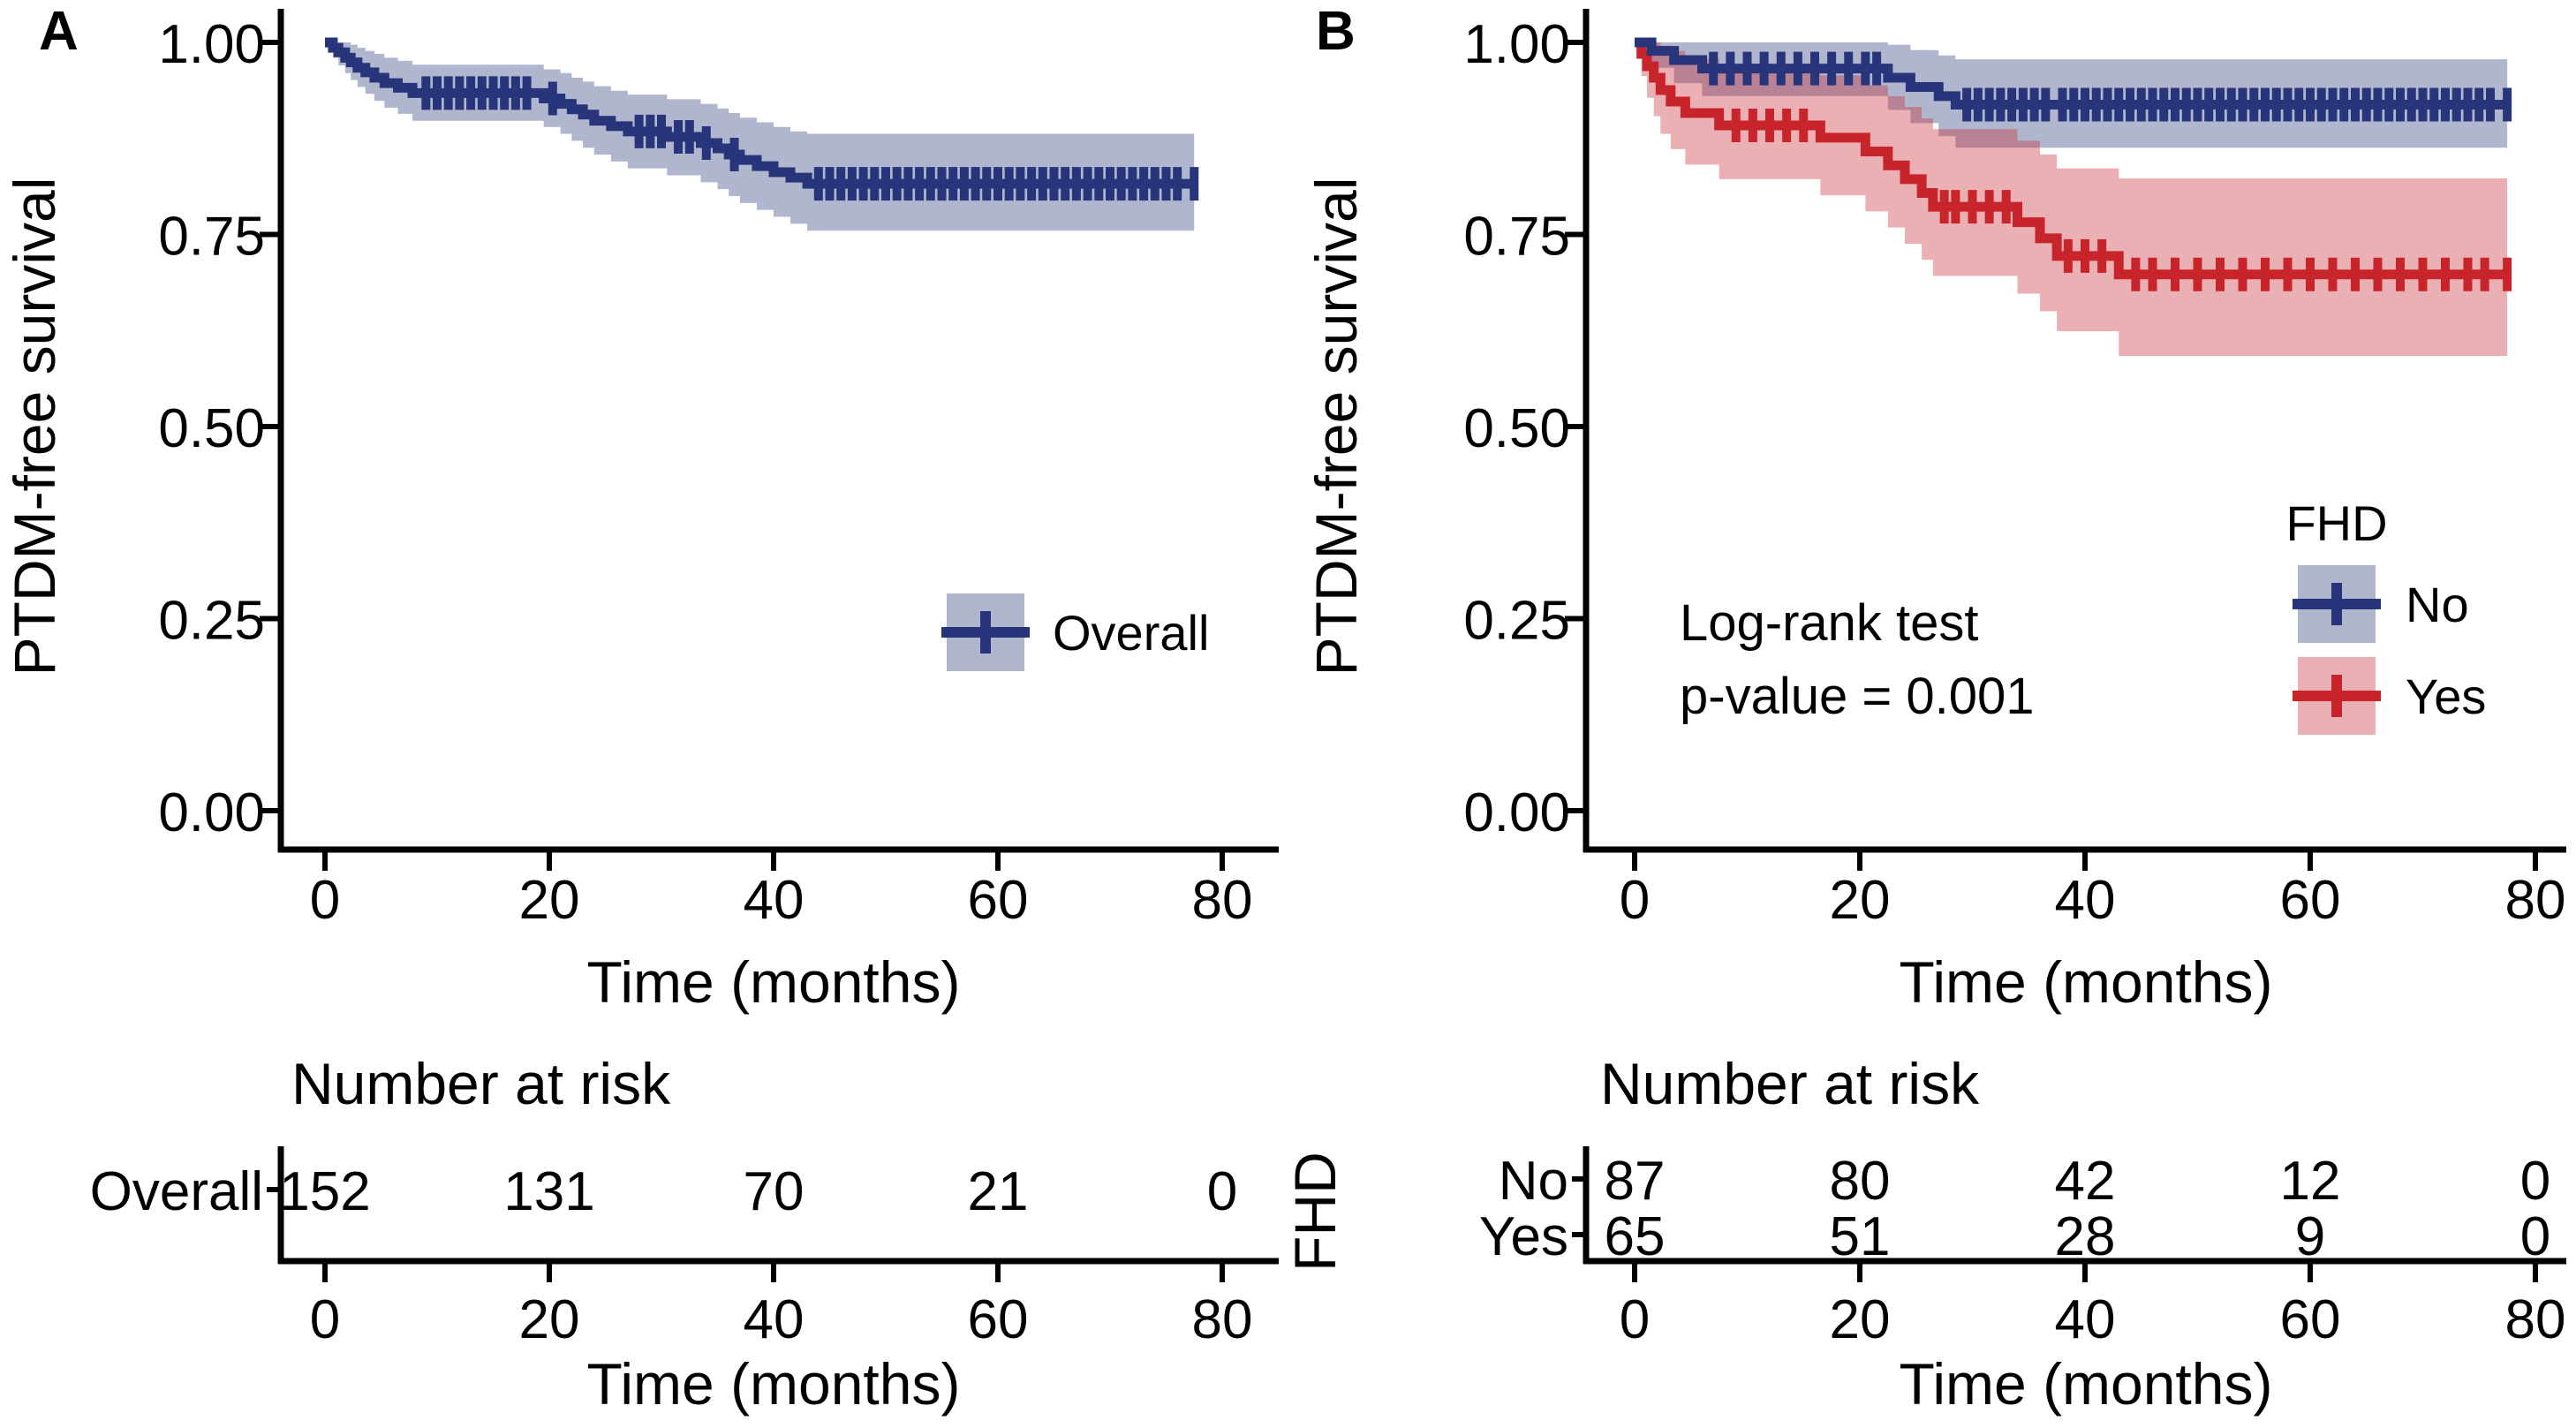 The height and width of the screenshot is (1428, 2576). What do you see at coordinates (2535, 1319) in the screenshot?
I see `risk-x-tick-label-b: 80` at bounding box center [2535, 1319].